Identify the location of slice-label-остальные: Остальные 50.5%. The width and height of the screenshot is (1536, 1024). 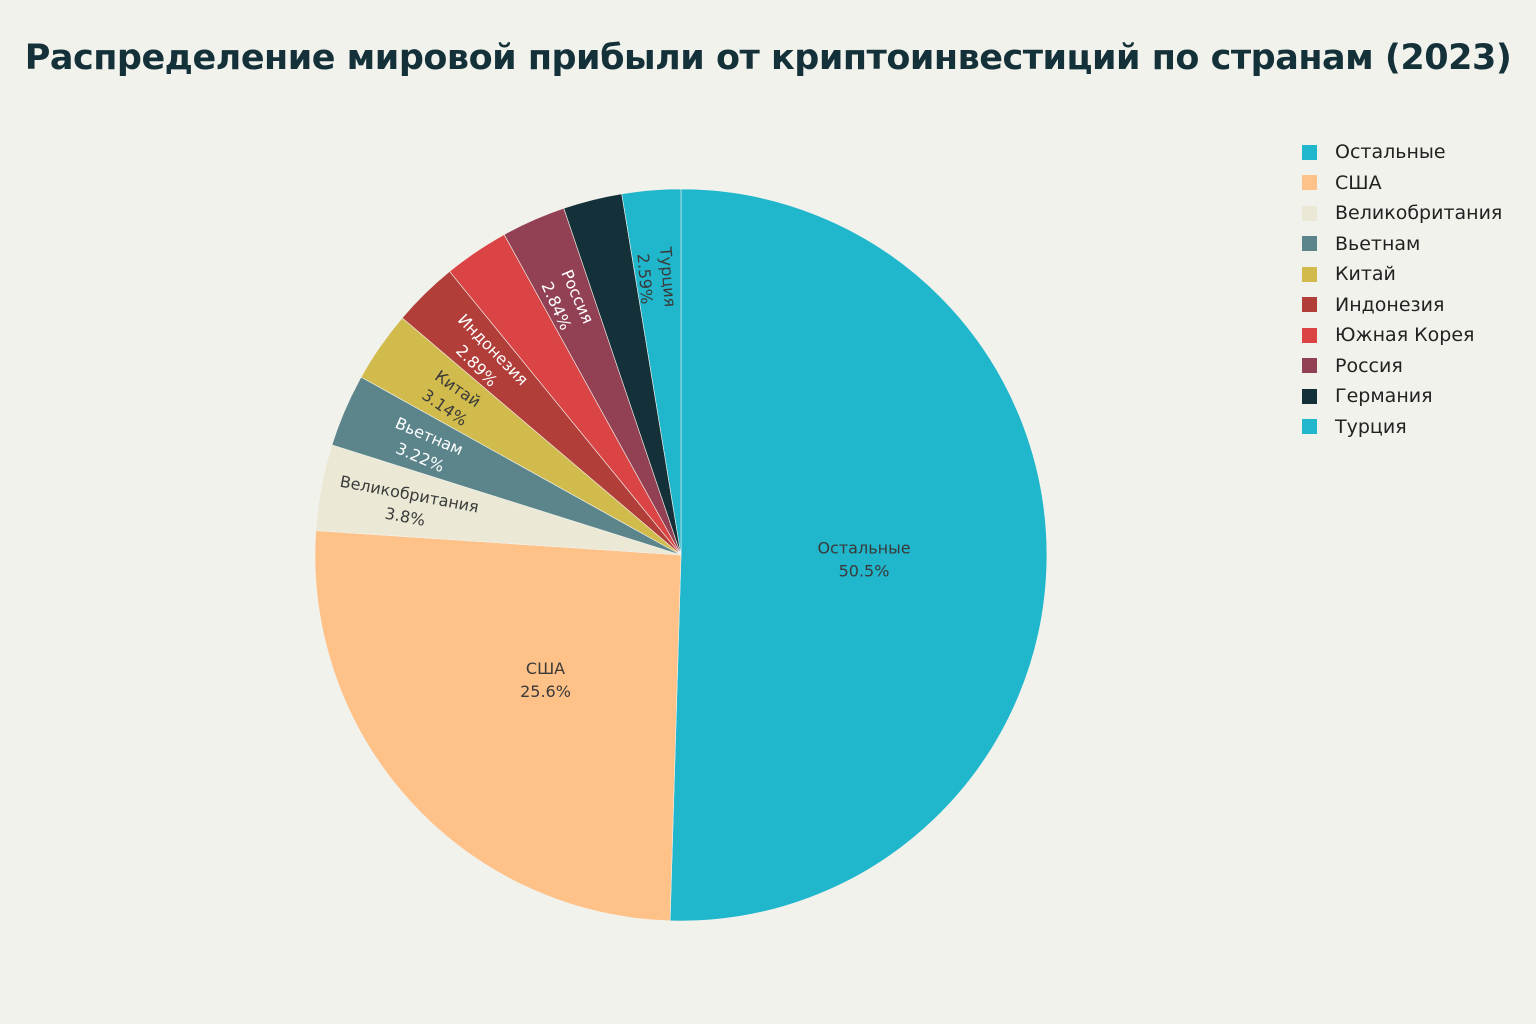
(863, 560).